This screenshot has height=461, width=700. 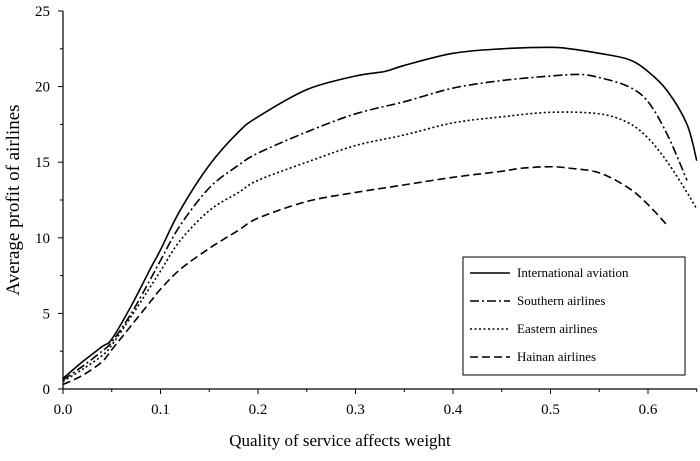 I want to click on y-tick-label: 25, so click(x=42, y=12).